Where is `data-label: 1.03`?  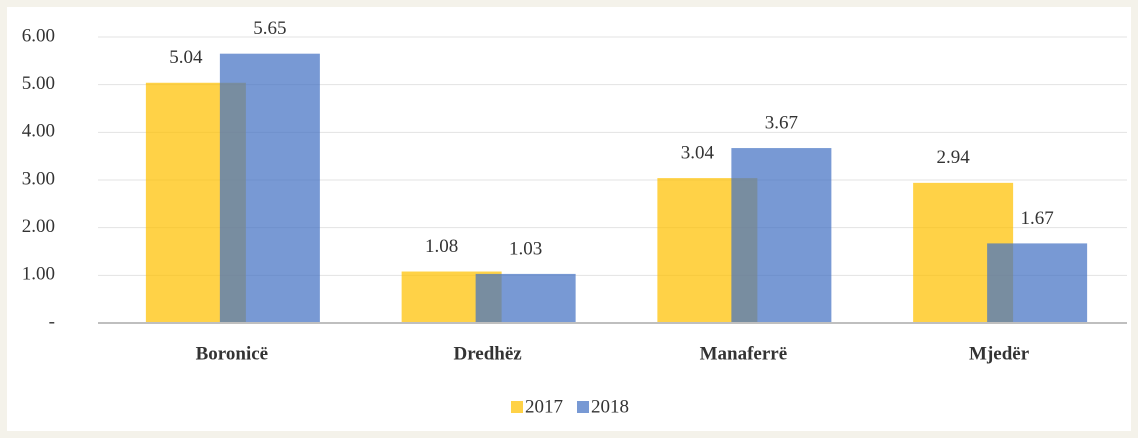 data-label: 1.03 is located at coordinates (525, 248).